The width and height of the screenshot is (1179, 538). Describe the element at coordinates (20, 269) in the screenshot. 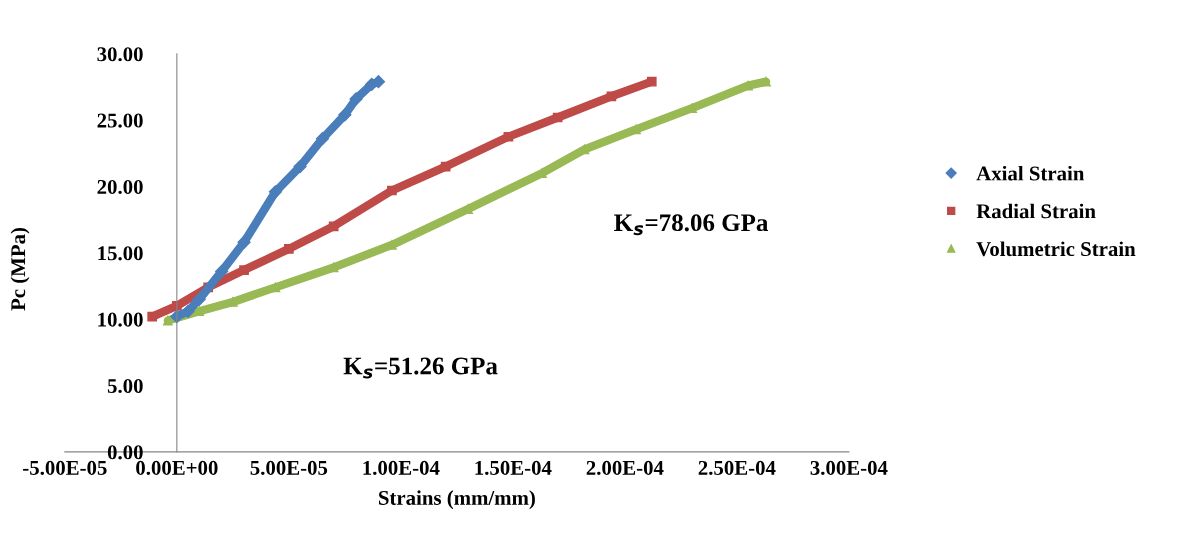

I see `y-axis-title: Pc (MPa)` at that location.